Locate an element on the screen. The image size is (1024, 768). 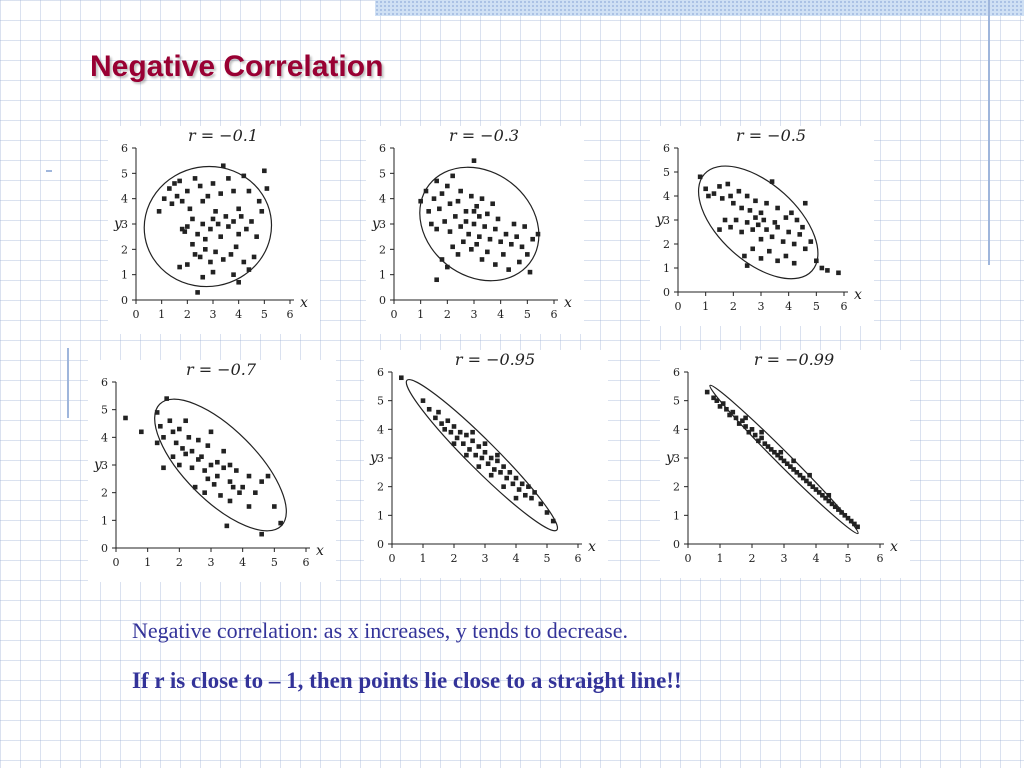
x-tick-label: 1 is located at coordinates (720, 558).